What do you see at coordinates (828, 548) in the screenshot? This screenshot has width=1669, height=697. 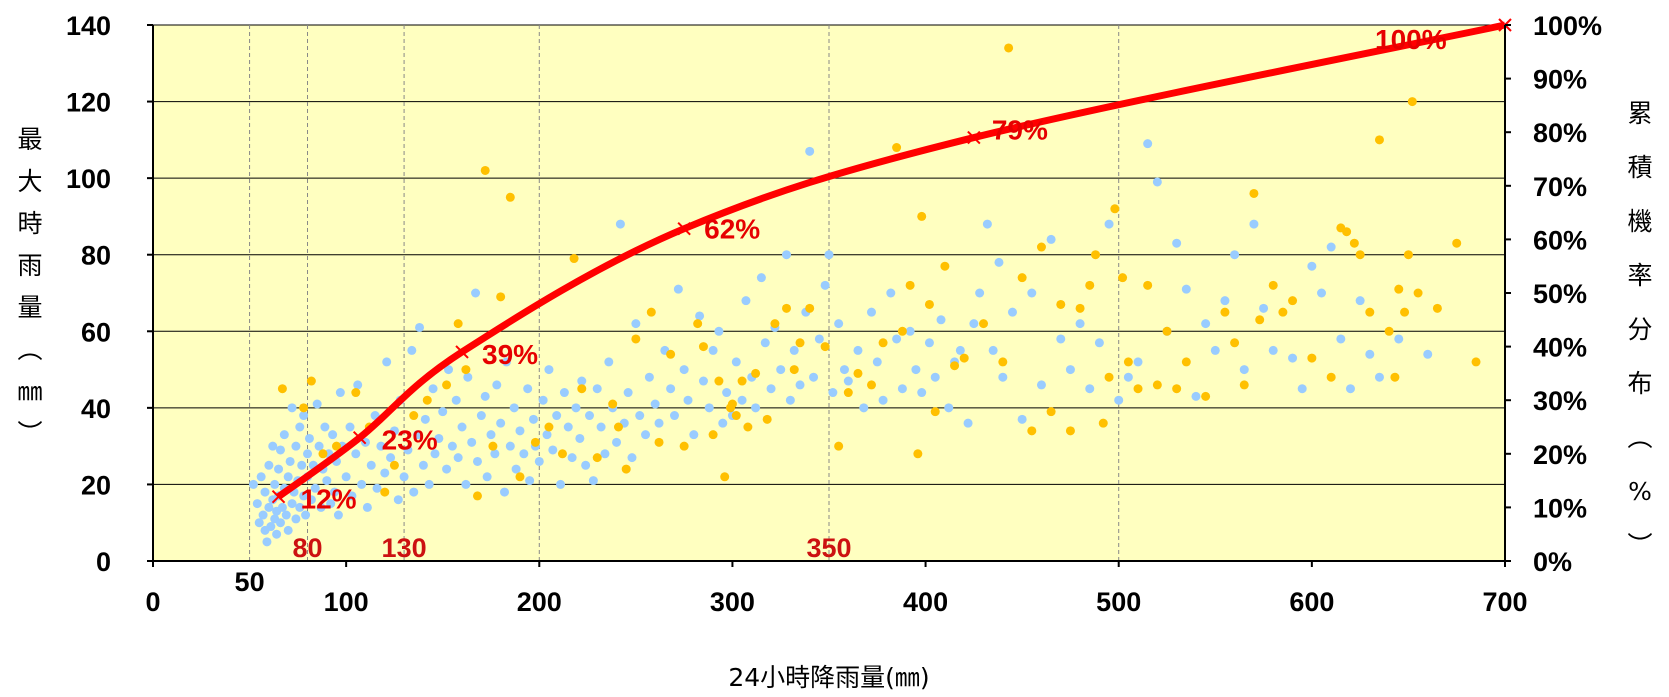 I see `reference-line-label: 350` at bounding box center [828, 548].